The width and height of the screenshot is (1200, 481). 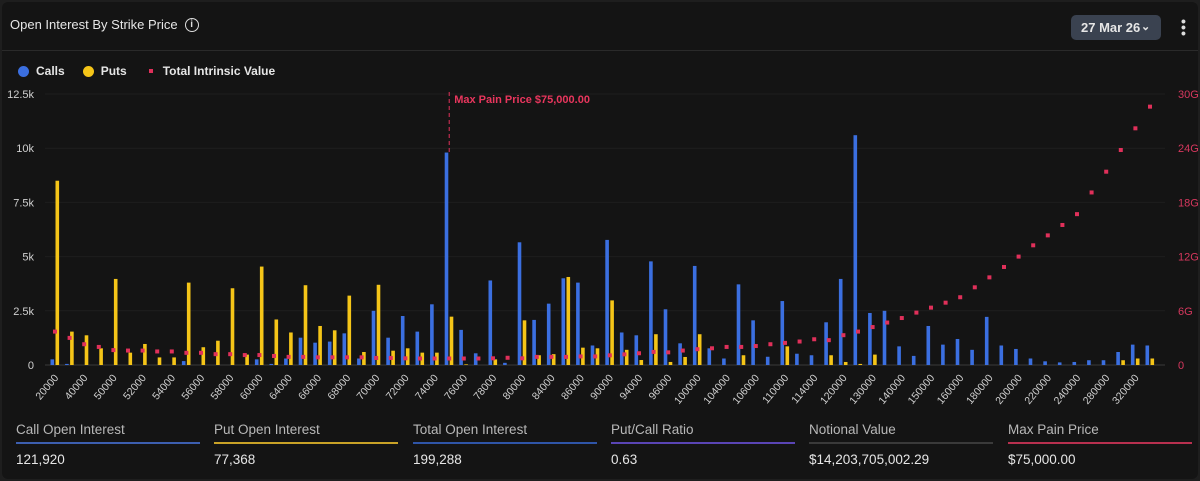 What do you see at coordinates (77, 387) in the screenshot?
I see `x-tick-label: 40000` at bounding box center [77, 387].